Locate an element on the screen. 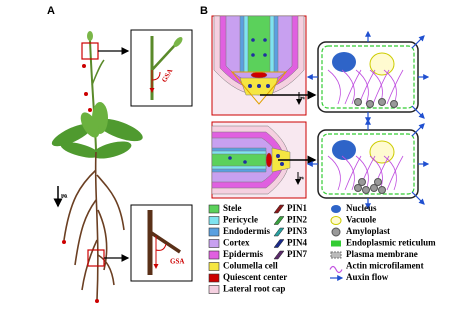 The image size is (474, 318). legend-label: PIN7 is located at coordinates (297, 254).